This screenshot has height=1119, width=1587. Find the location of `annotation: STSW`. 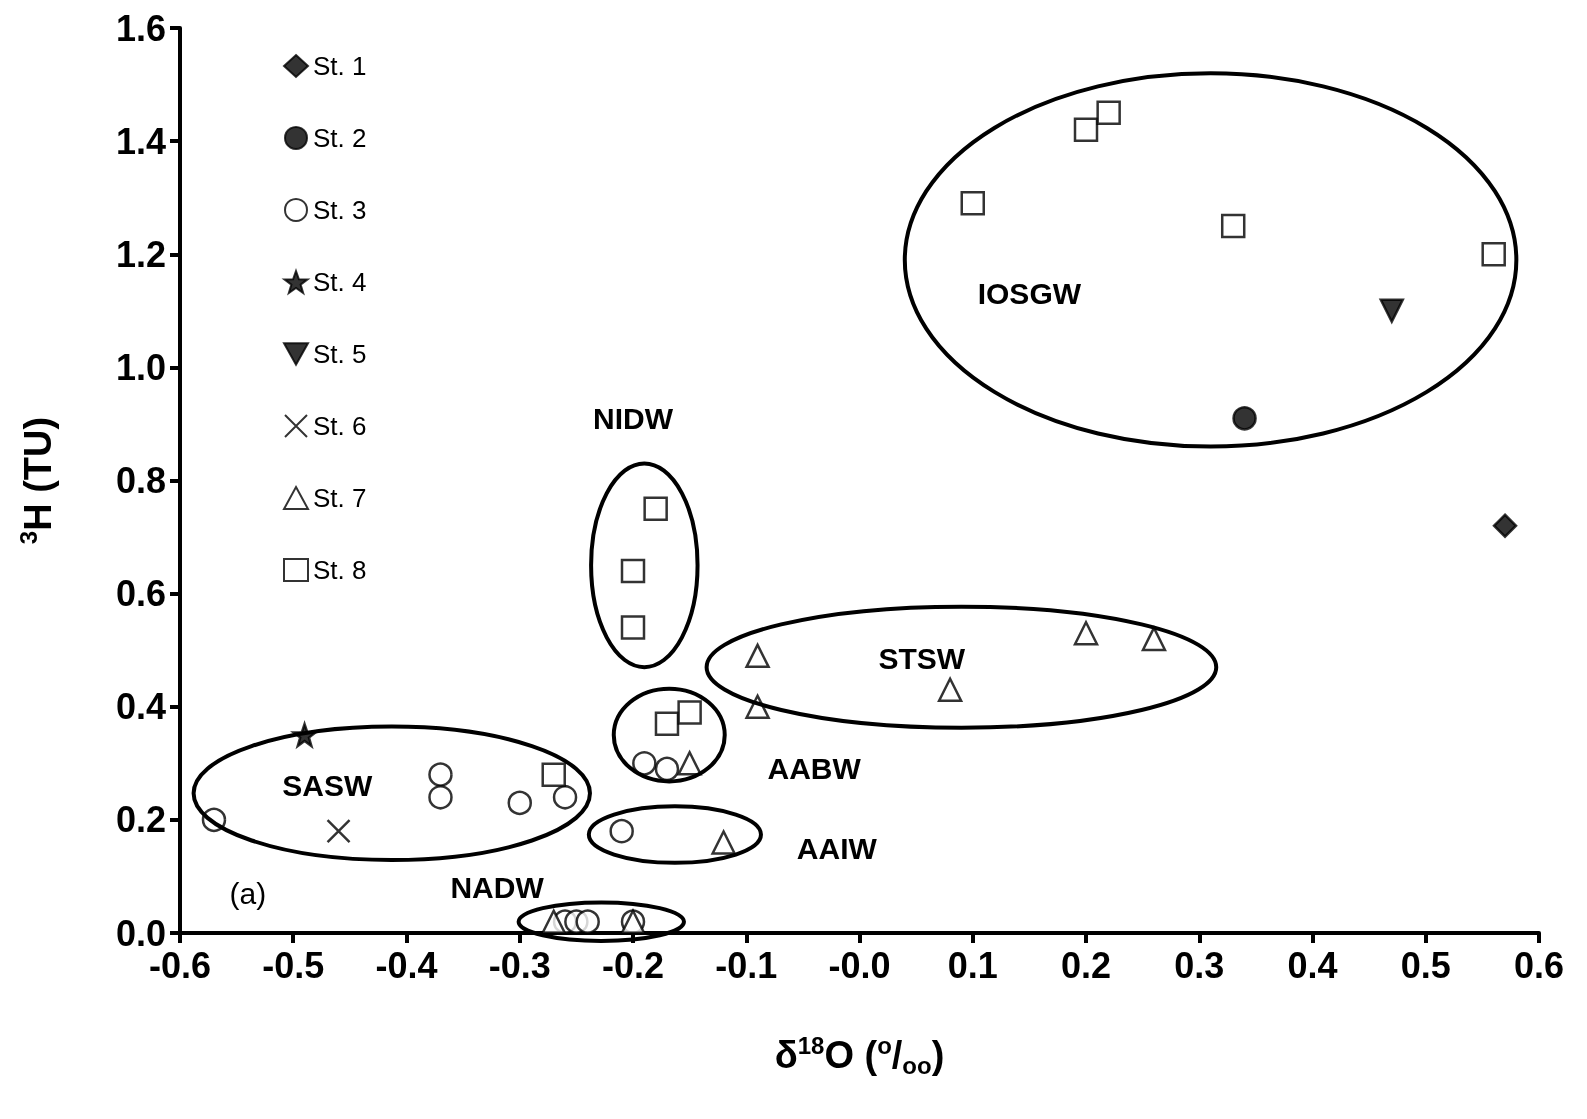

annotation: STSW is located at coordinates (922, 659).